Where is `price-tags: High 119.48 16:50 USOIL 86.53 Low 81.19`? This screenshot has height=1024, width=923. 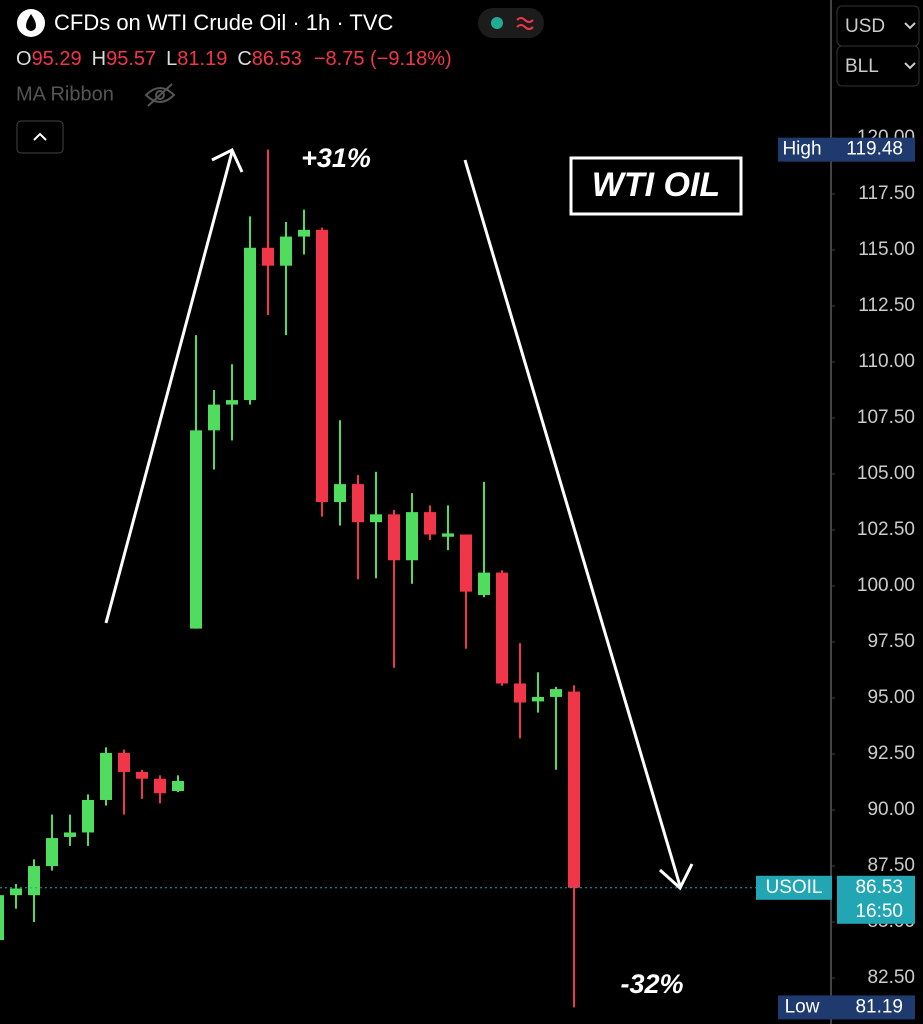 price-tags: High 119.48 16:50 USOIL 86.53 Low 81.19 is located at coordinates (835, 578).